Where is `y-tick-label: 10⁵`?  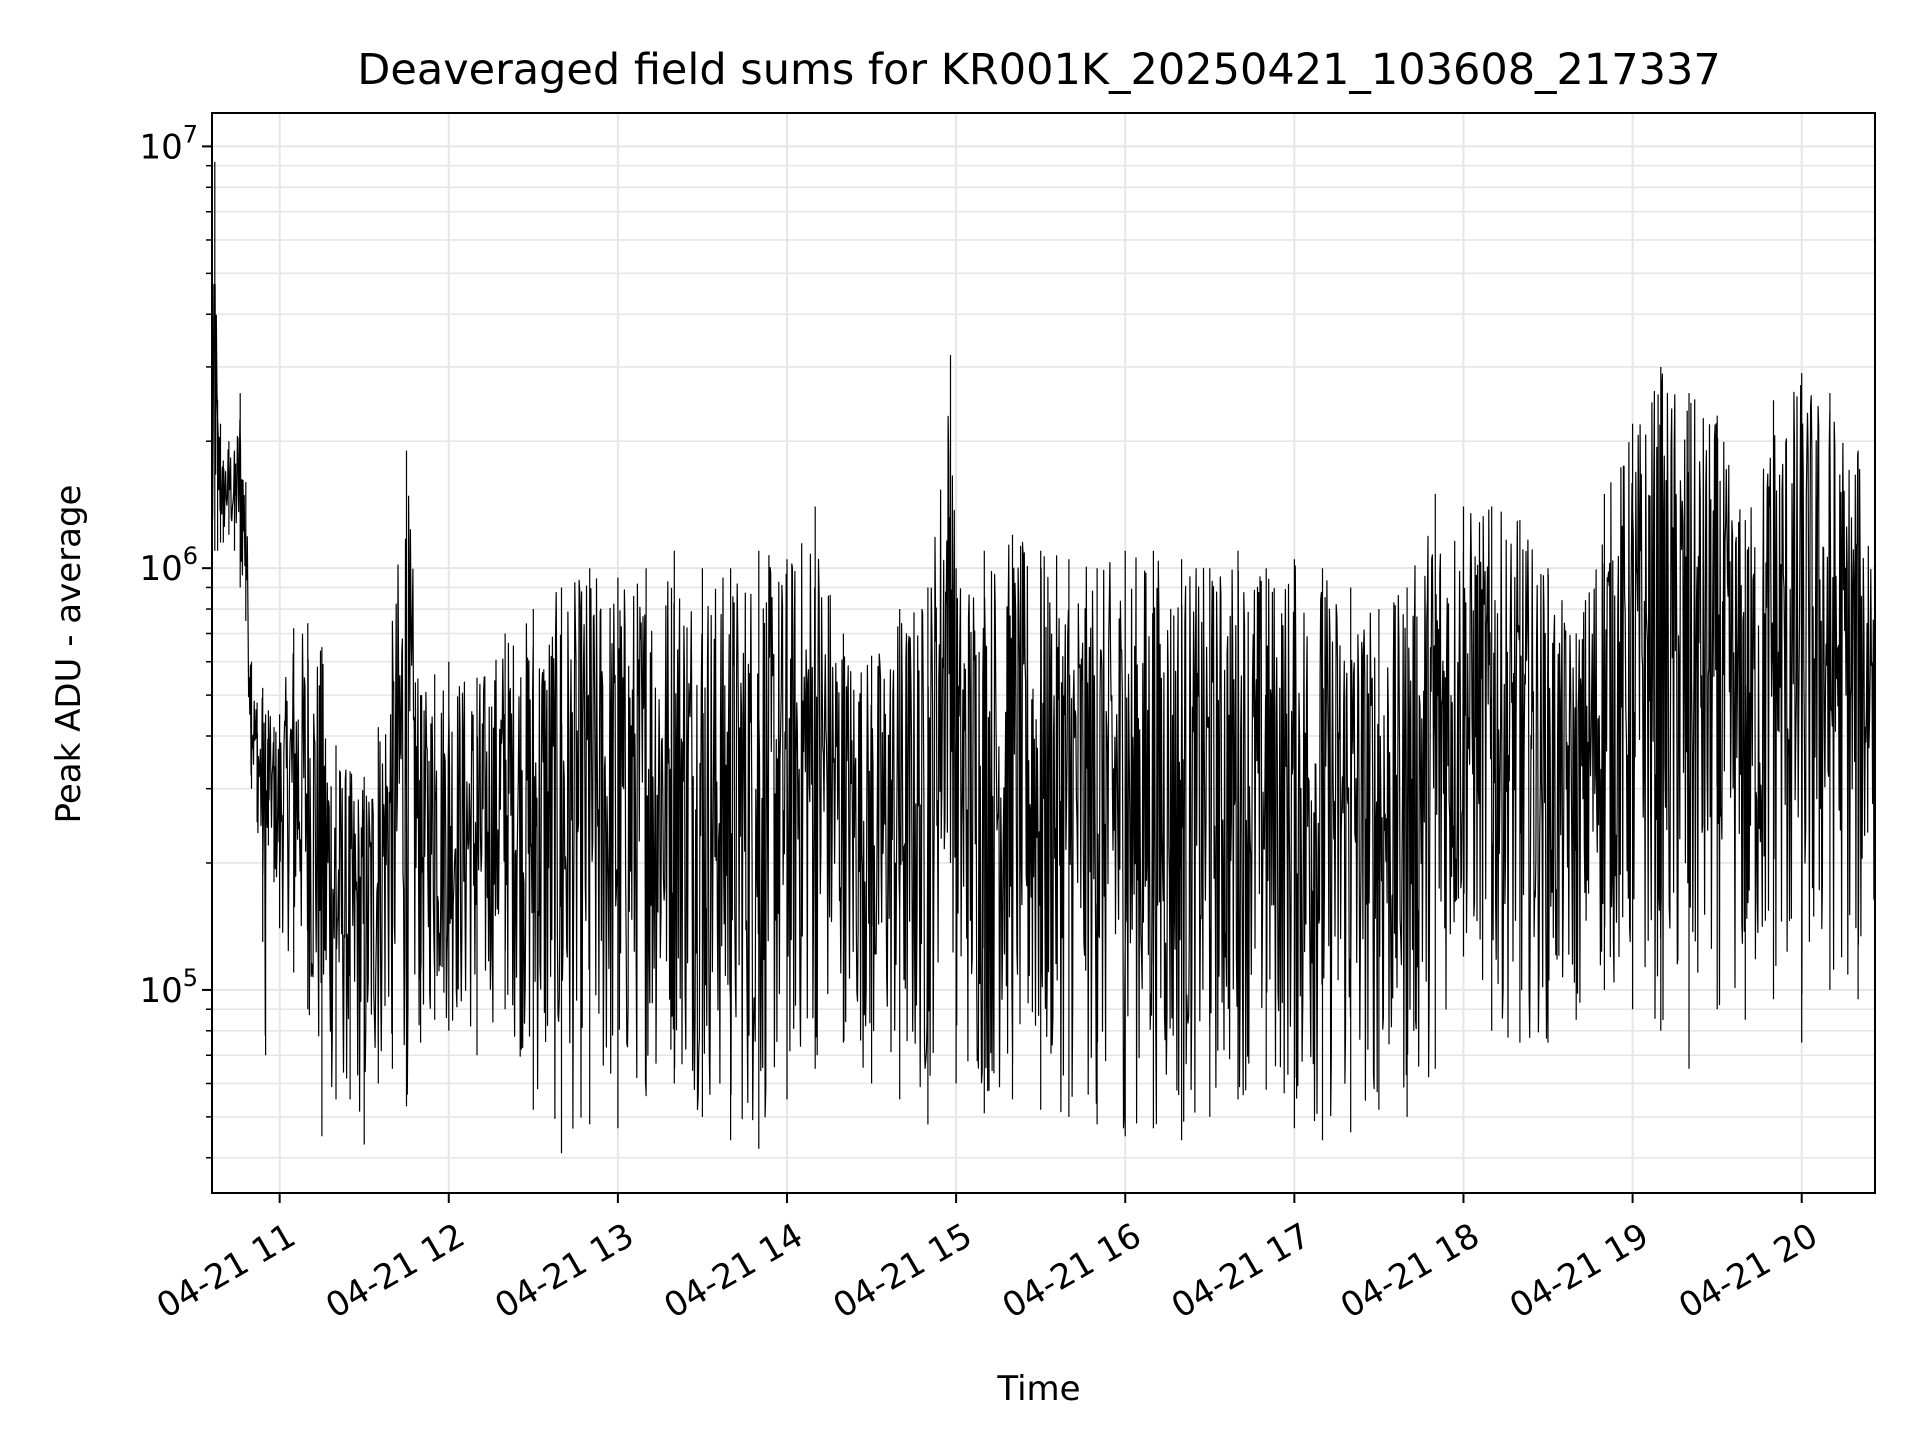
y-tick-label: 10⁵ is located at coordinates (168, 987).